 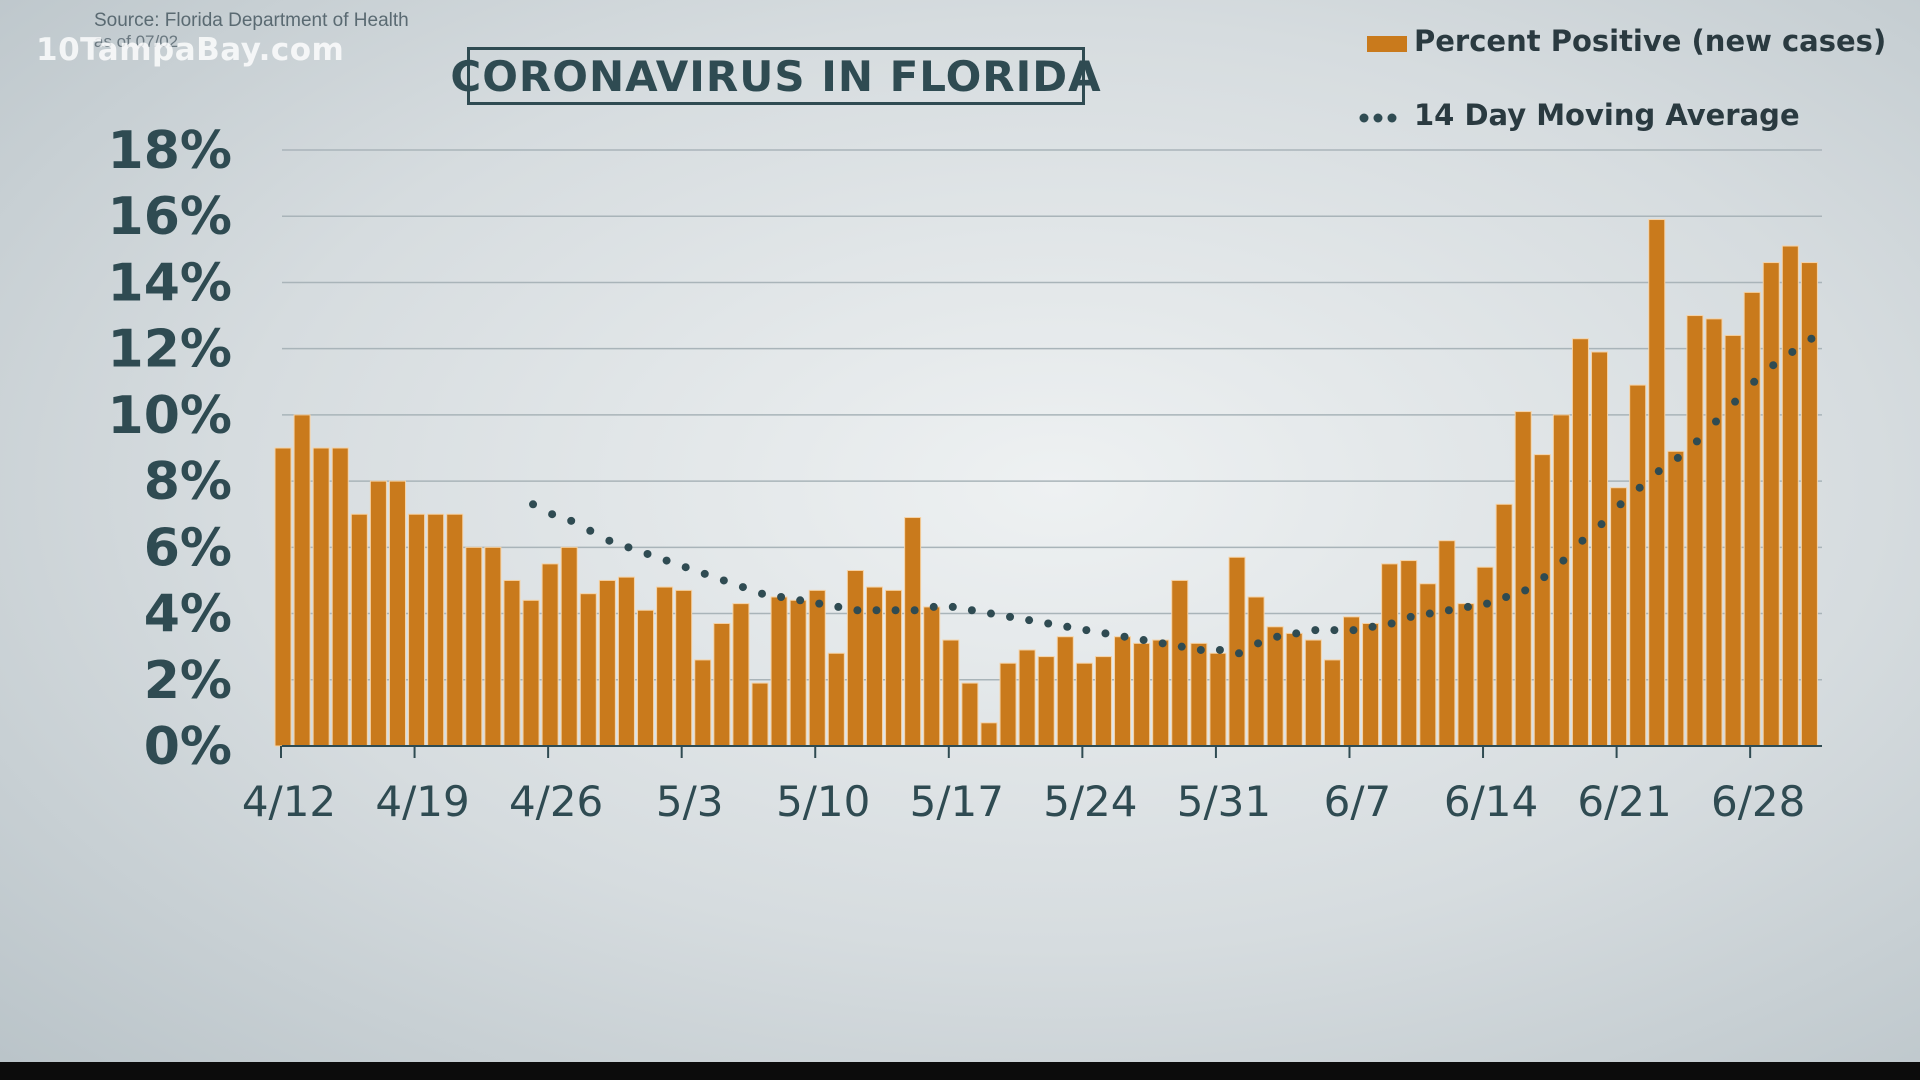 I want to click on y-tick-label: 8%, so click(x=188, y=482).